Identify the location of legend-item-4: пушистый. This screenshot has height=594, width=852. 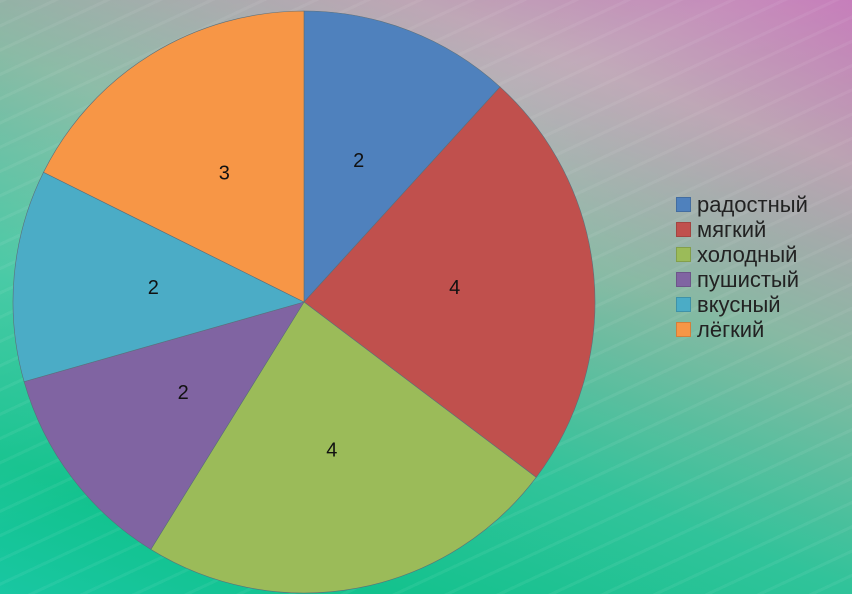
(742, 279).